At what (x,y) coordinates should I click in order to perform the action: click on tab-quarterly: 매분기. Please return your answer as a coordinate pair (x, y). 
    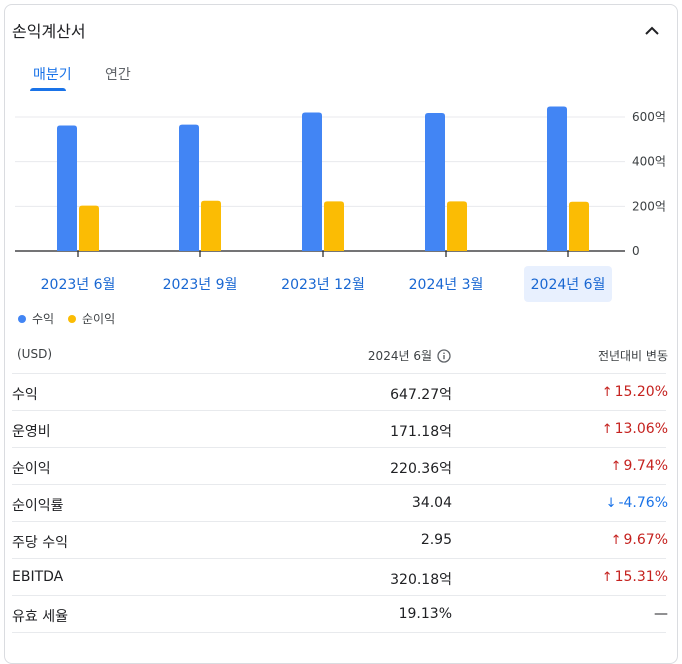
    Looking at the image, I should click on (52, 75).